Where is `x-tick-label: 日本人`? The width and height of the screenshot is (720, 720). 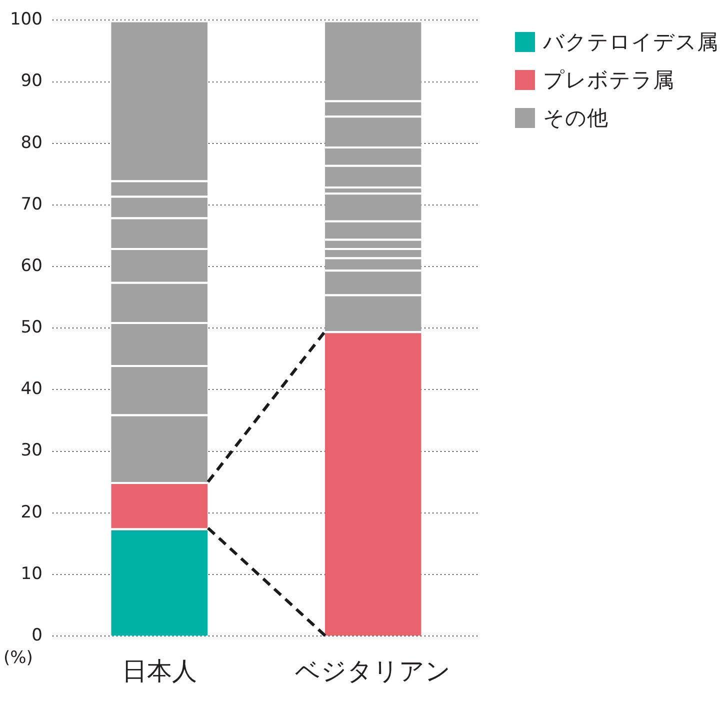
x-tick-label: 日本人 is located at coordinates (159, 671).